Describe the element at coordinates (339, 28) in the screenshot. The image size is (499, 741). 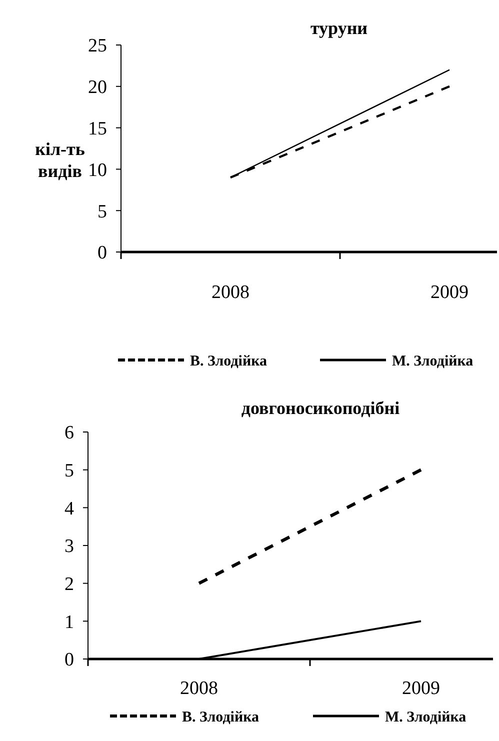
I see `chart-title: туруни` at that location.